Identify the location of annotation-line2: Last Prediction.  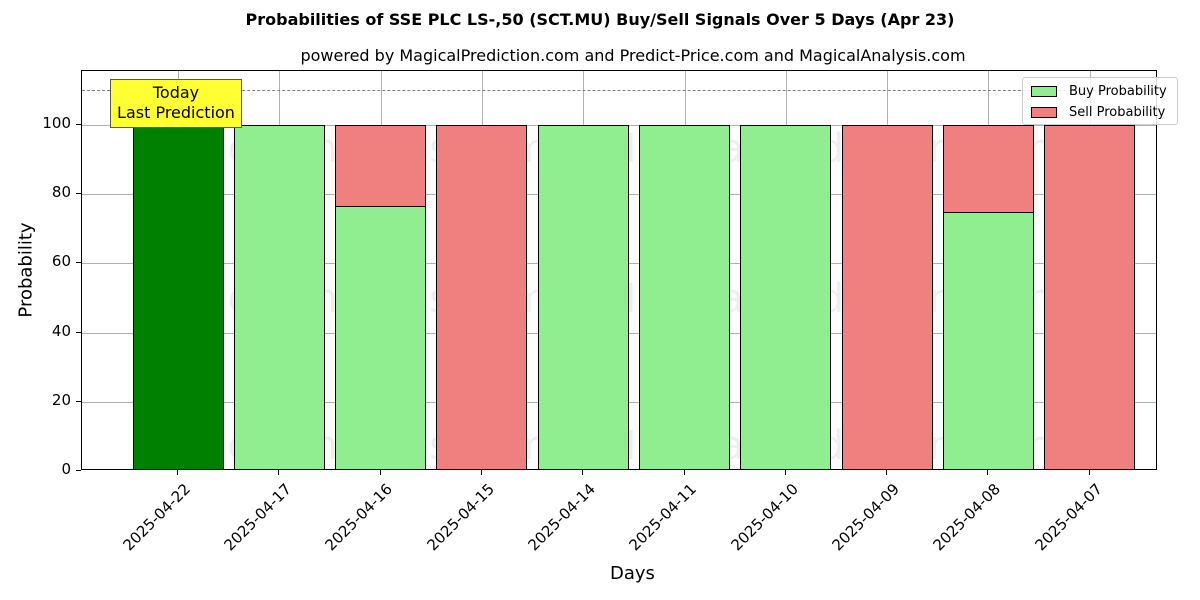
(176, 112).